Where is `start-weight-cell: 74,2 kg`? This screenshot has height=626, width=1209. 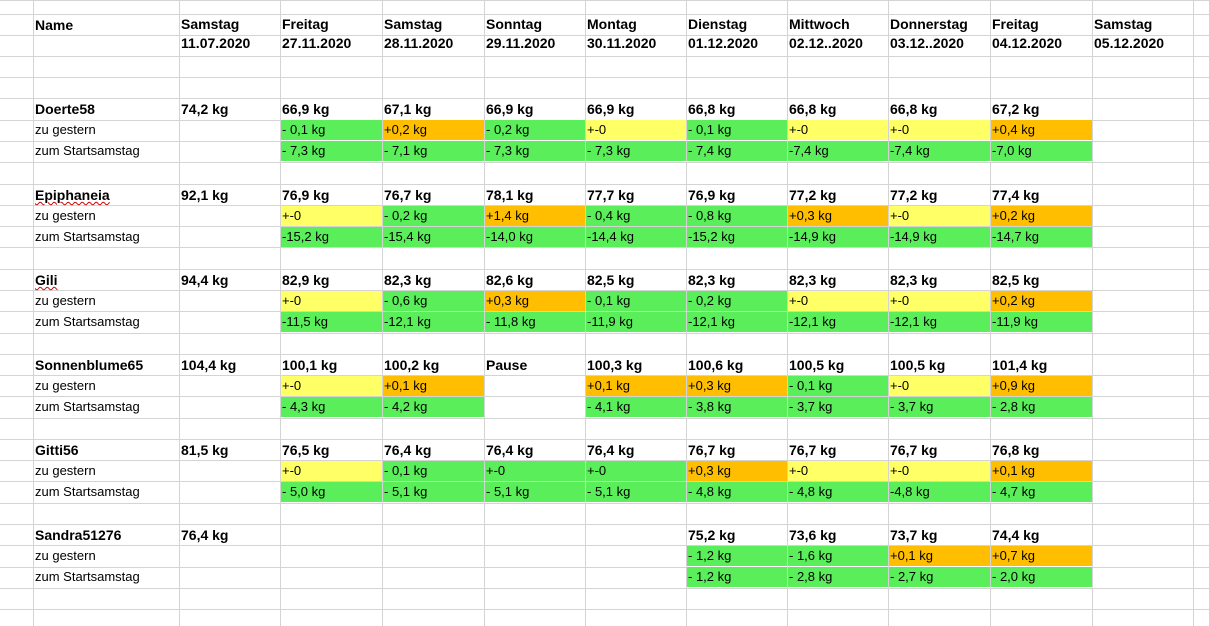 start-weight-cell: 74,2 kg is located at coordinates (205, 109).